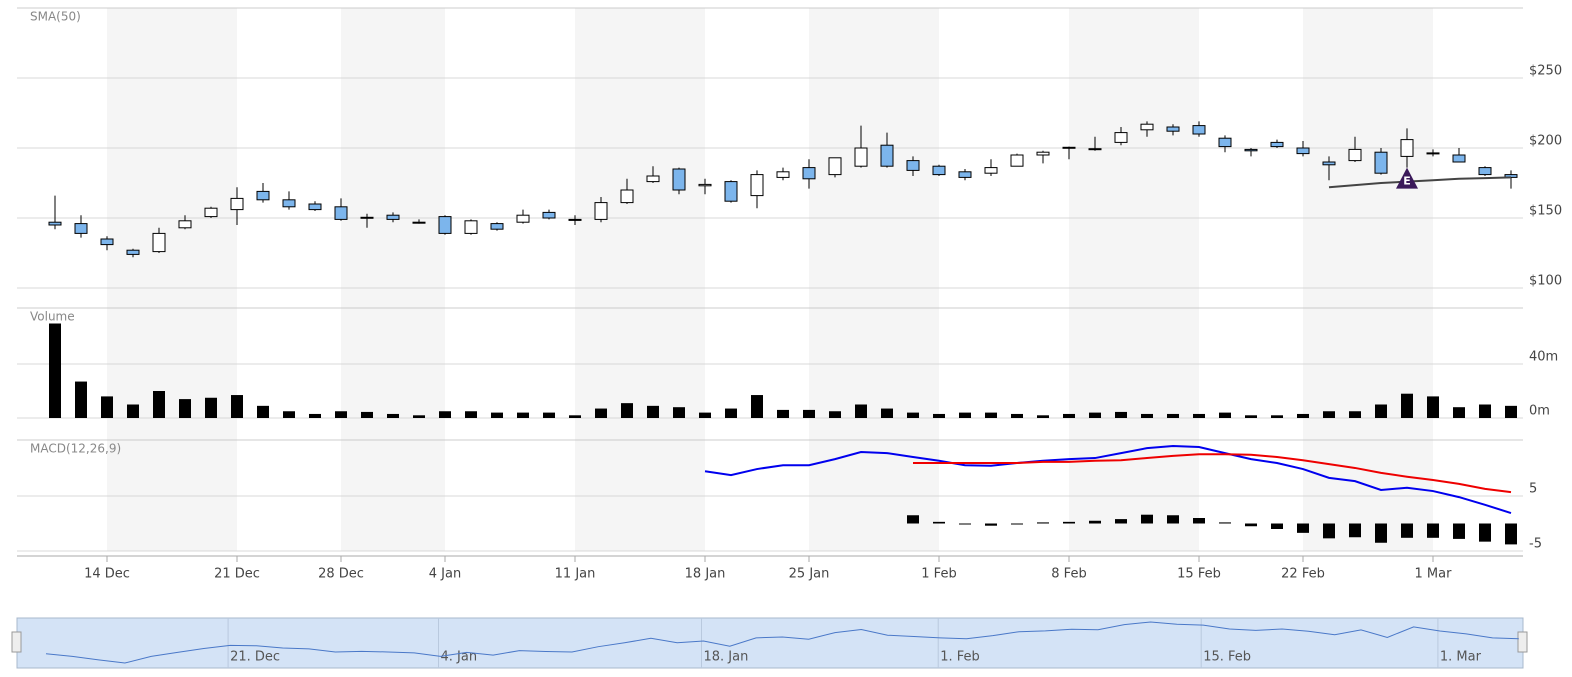 The height and width of the screenshot is (677, 1572). I want to click on y-tick-label: $200, so click(1545, 141).